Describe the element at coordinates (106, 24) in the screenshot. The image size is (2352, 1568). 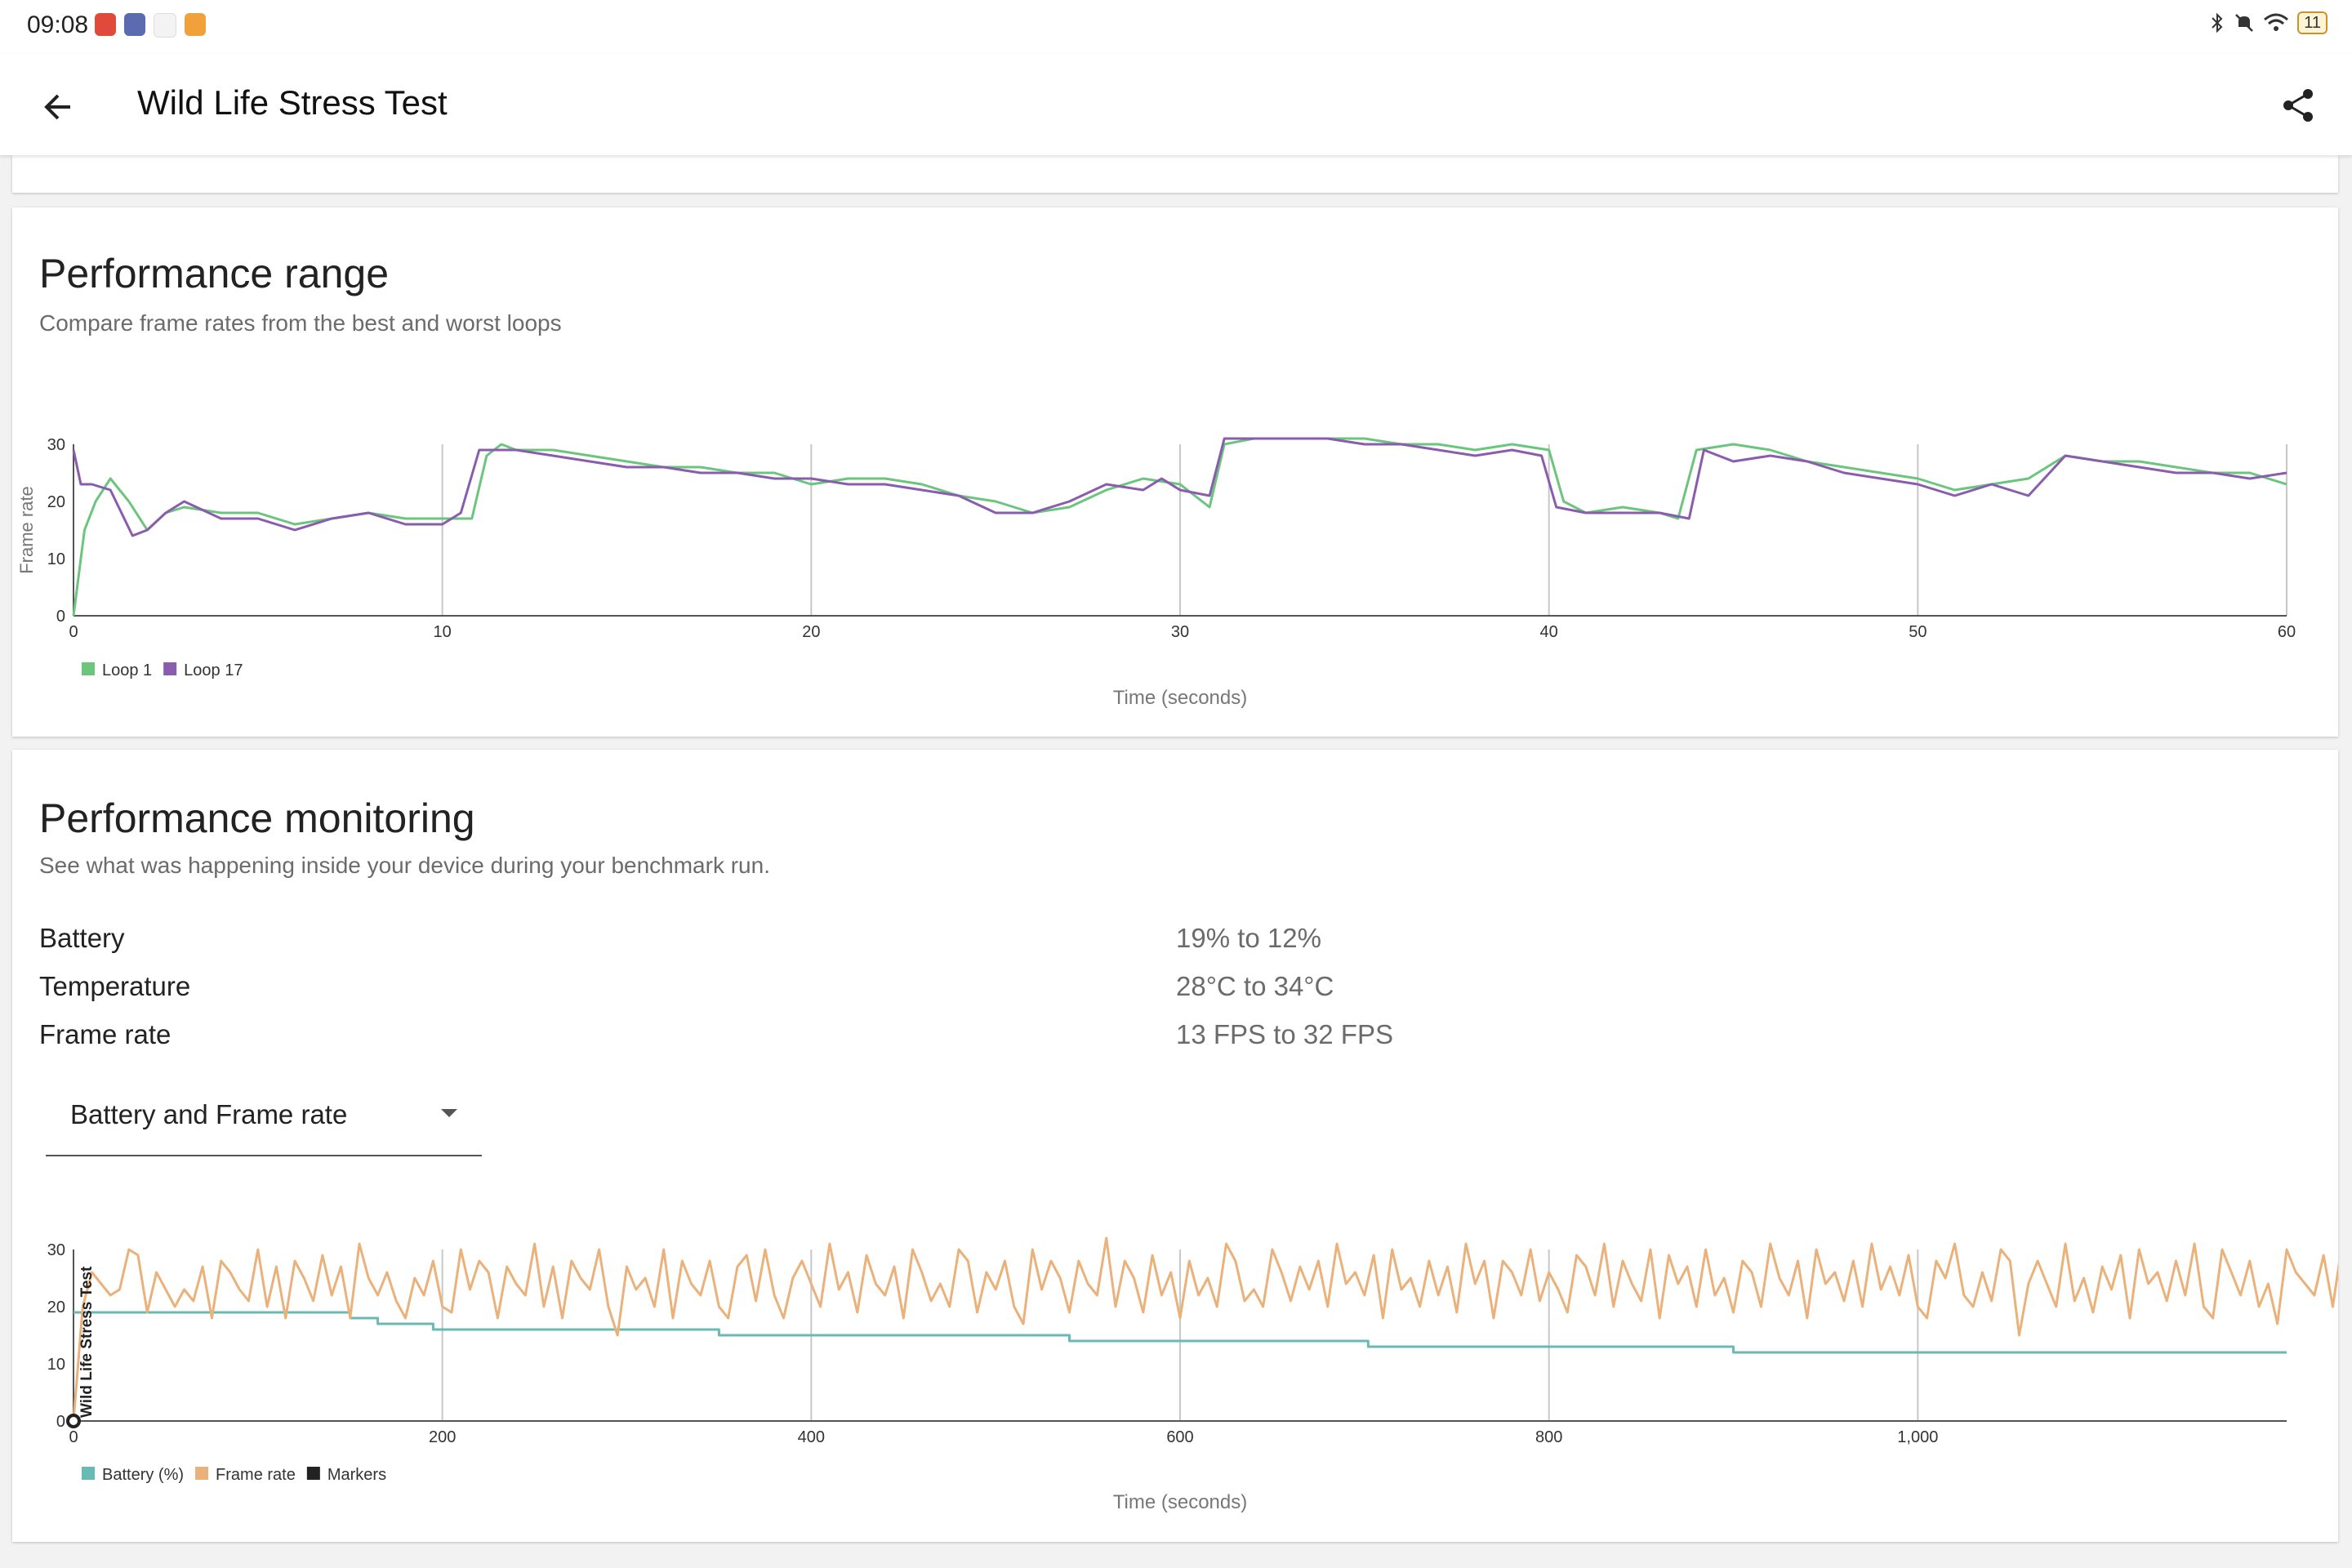
I see `app-notification-icon` at that location.